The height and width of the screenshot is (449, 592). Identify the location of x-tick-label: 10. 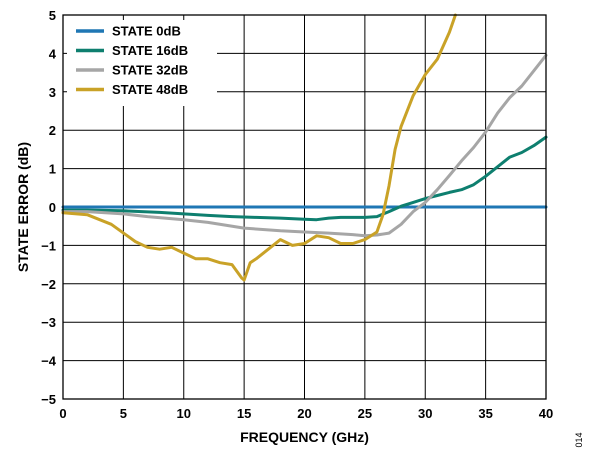
(184, 413).